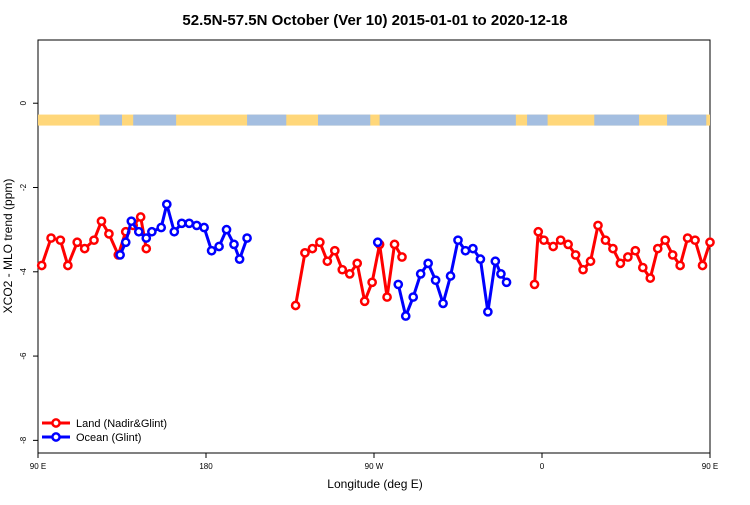  What do you see at coordinates (8, 246) in the screenshot?
I see `y-axis-label: XCO2 - MLO trend (ppm)` at bounding box center [8, 246].